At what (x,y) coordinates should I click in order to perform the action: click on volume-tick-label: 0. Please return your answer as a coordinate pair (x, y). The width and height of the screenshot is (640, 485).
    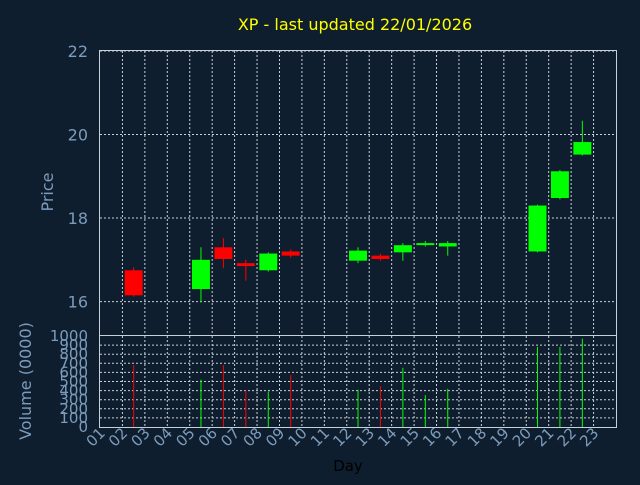
    Looking at the image, I should click on (83, 427).